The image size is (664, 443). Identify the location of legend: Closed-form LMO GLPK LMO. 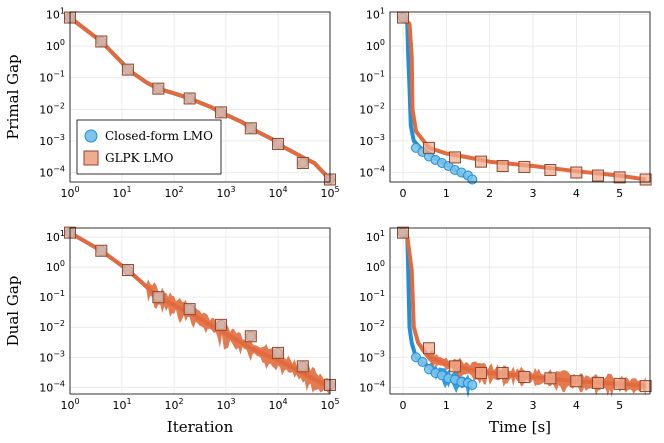
(149, 147).